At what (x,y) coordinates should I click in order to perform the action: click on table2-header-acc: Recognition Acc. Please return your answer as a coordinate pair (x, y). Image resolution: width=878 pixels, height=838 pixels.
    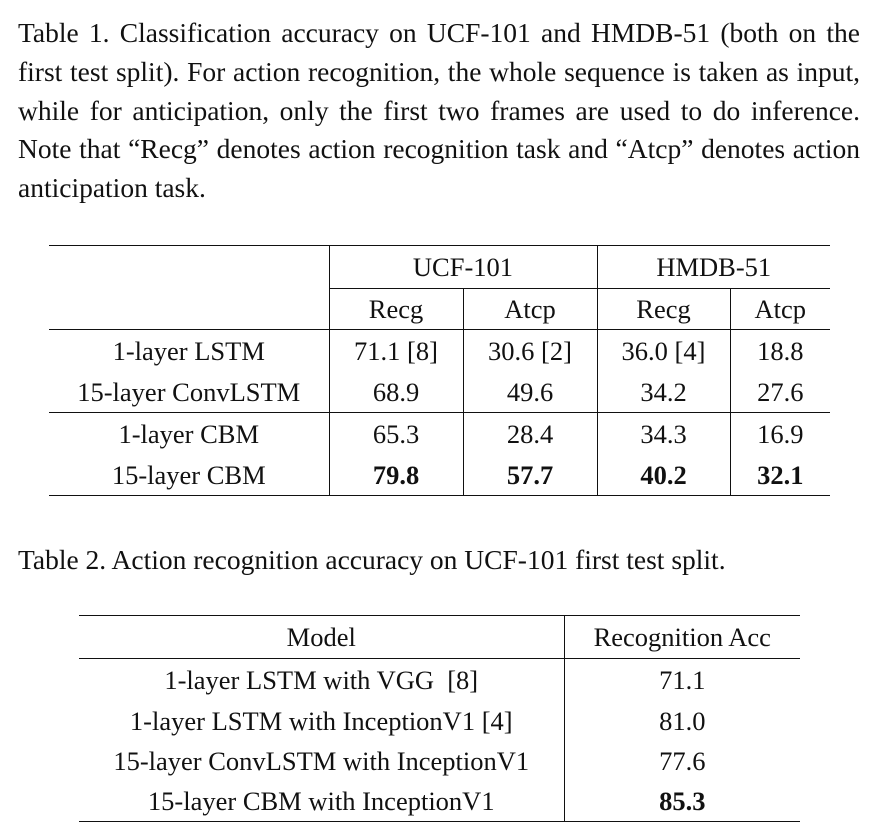
    Looking at the image, I should click on (682, 637).